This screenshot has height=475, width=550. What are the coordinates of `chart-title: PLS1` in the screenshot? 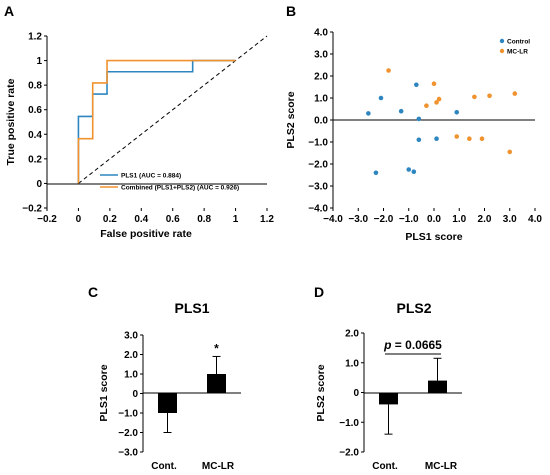 It's located at (191, 308).